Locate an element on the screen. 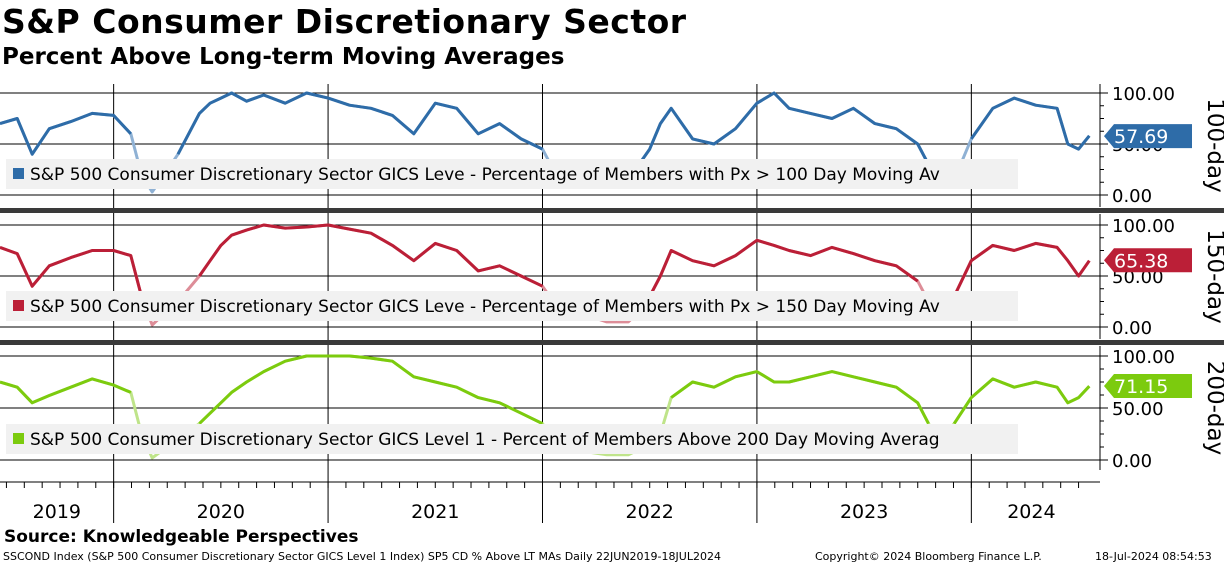 This screenshot has width=1224, height=566. p100-last-value-flag is located at coordinates (1148, 136).